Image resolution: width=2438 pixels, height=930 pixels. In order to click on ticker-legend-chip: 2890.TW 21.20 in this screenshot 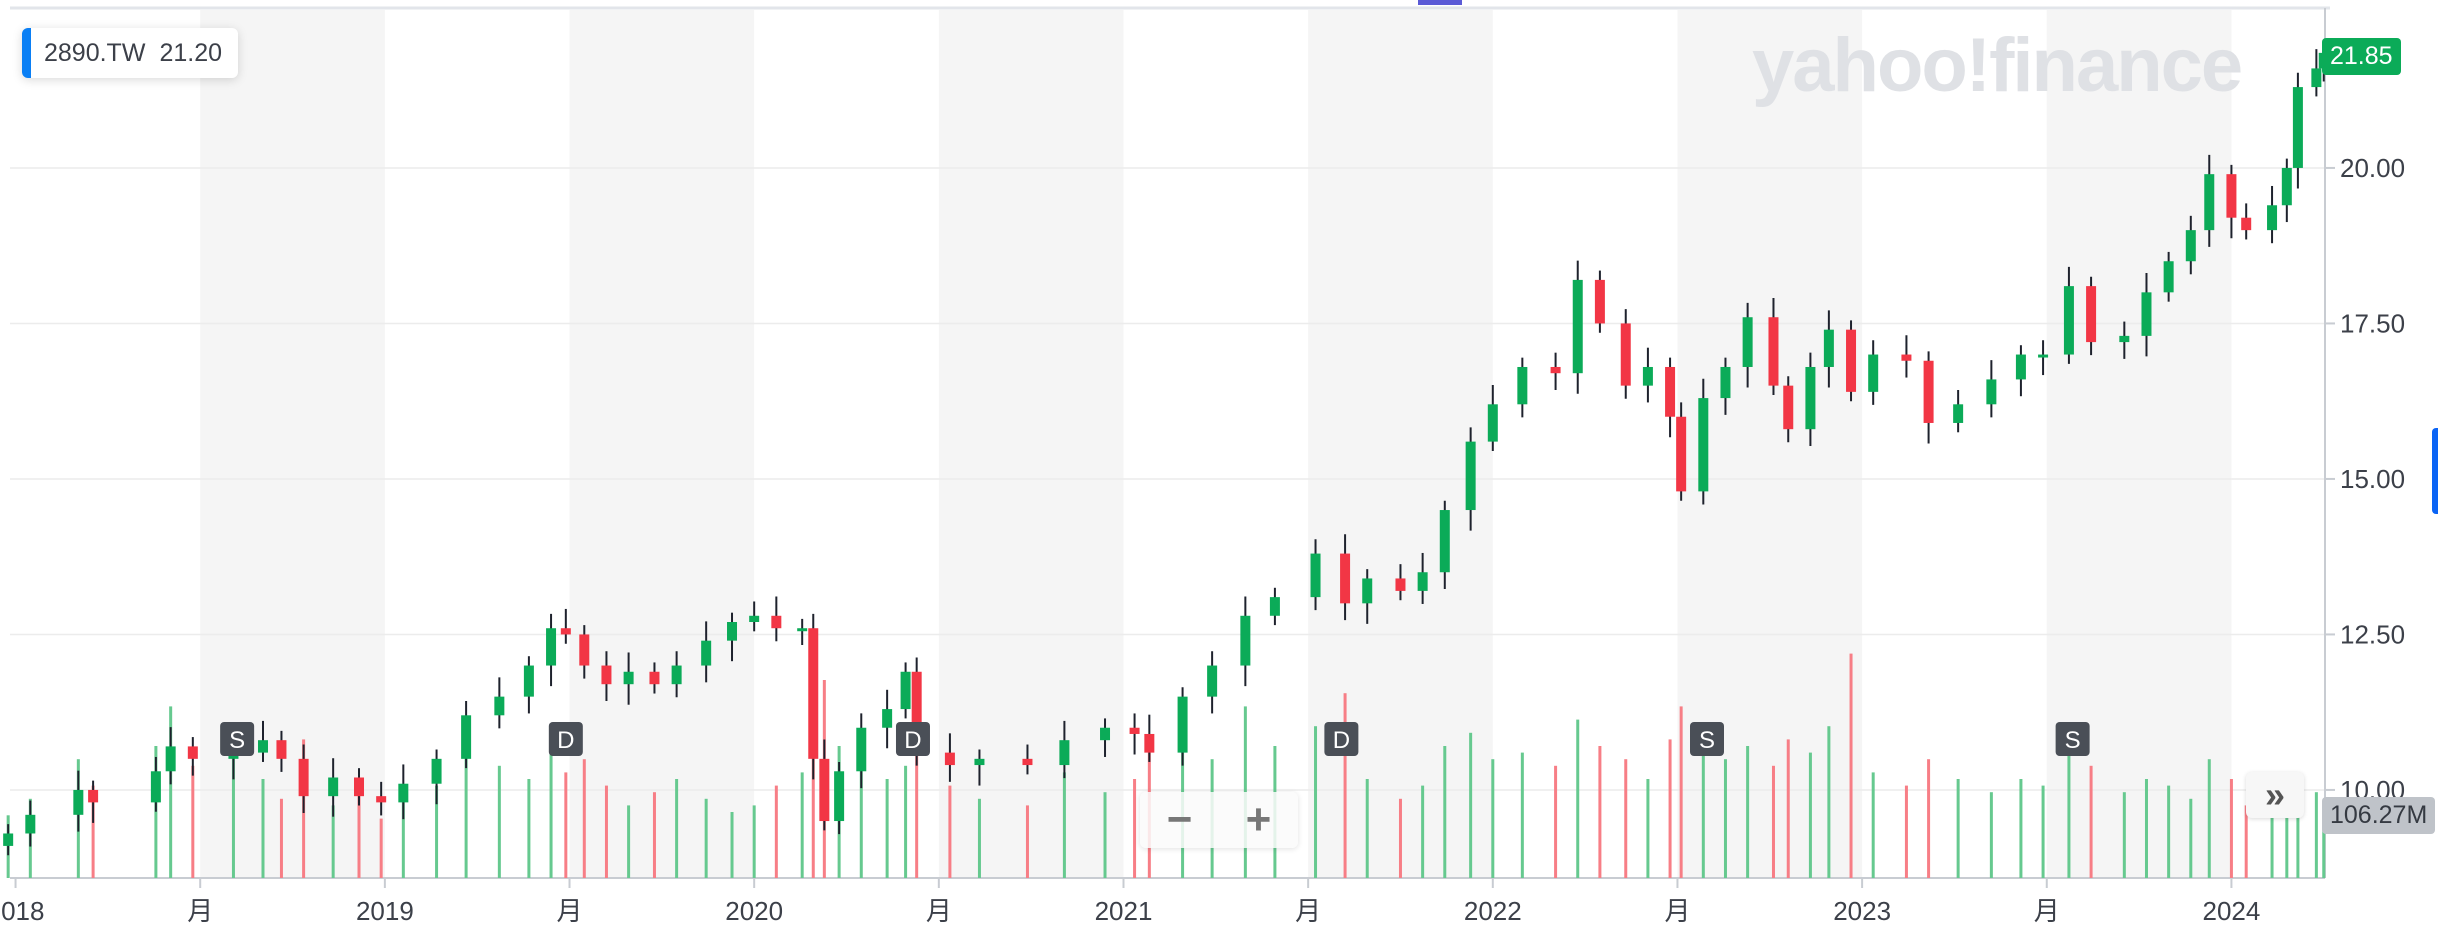, I will do `click(130, 53)`.